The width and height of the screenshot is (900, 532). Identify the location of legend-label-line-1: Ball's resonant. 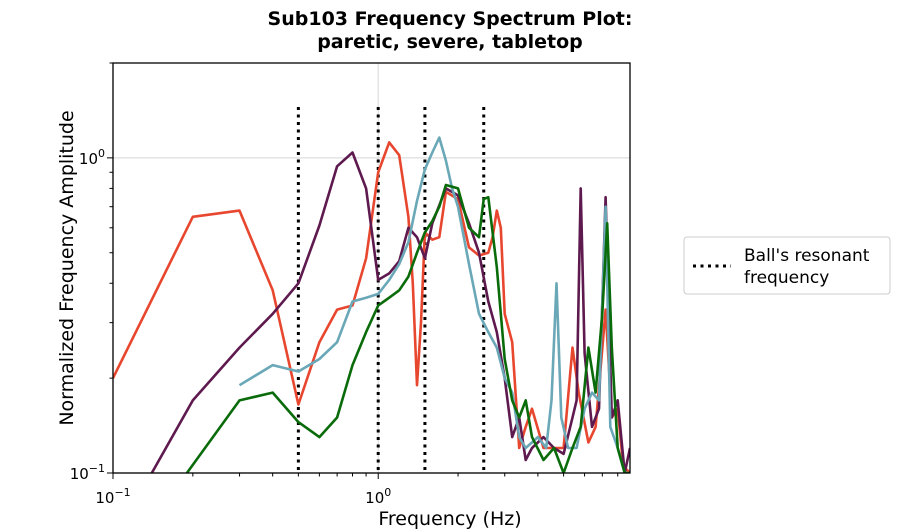
(807, 256).